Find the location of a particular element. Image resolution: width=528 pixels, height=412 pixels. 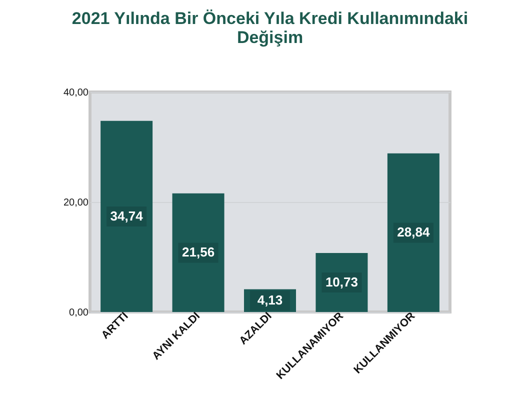

data-label: 28,84 is located at coordinates (413, 232).